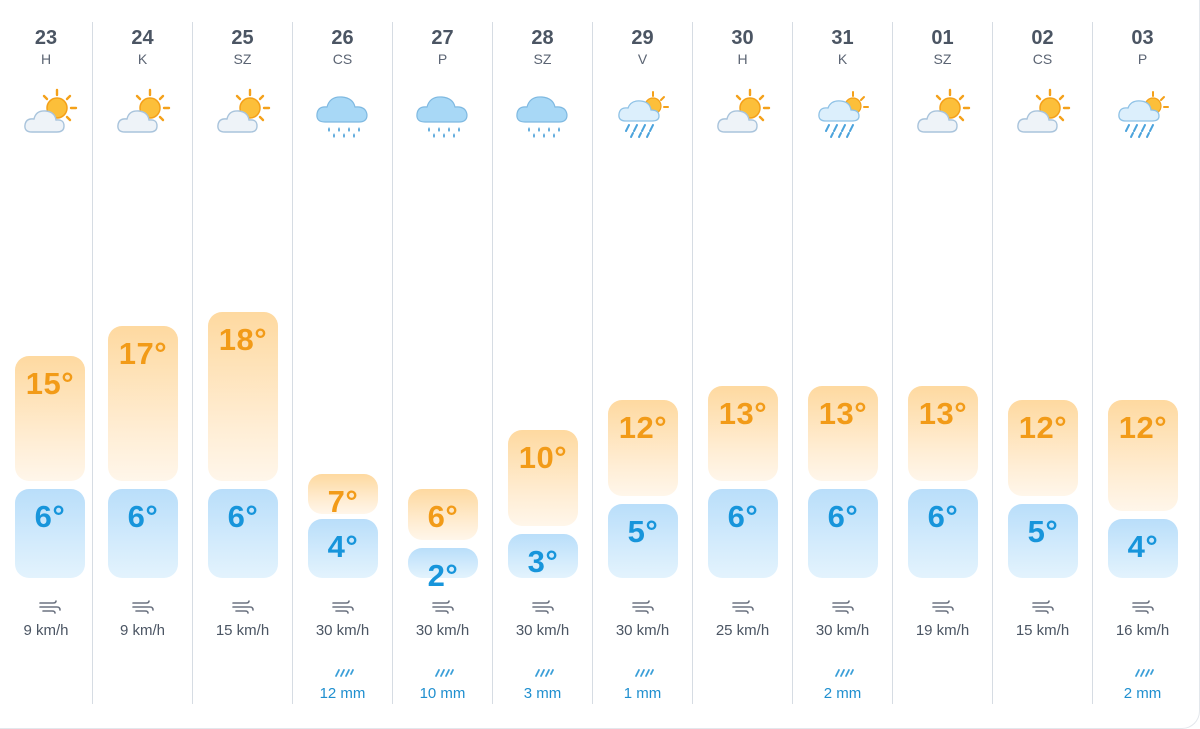 The image size is (1200, 729). Describe the element at coordinates (142, 38) in the screenshot. I see `day-date: 24` at that location.